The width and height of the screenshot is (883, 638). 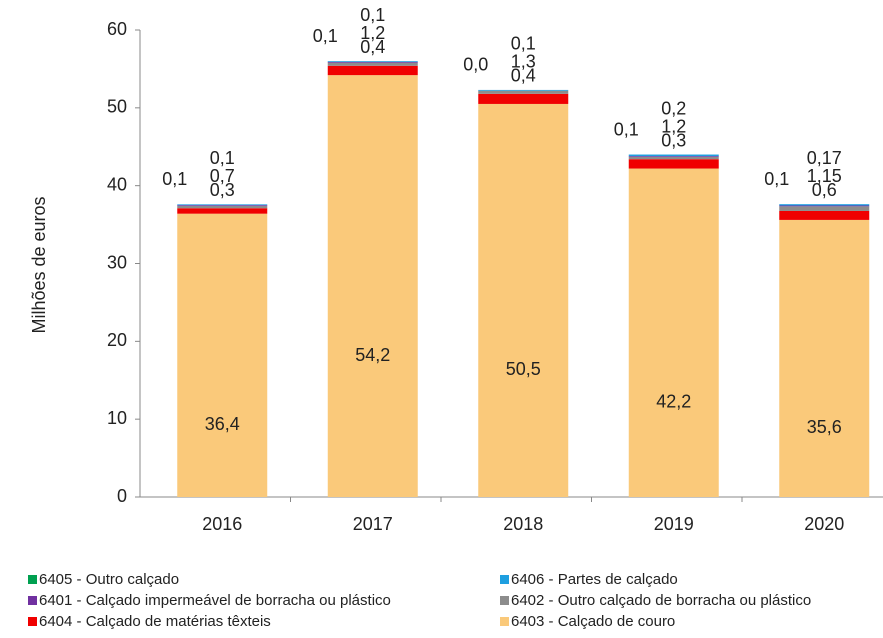 I want to click on value-label: 0,17, so click(x=824, y=158).